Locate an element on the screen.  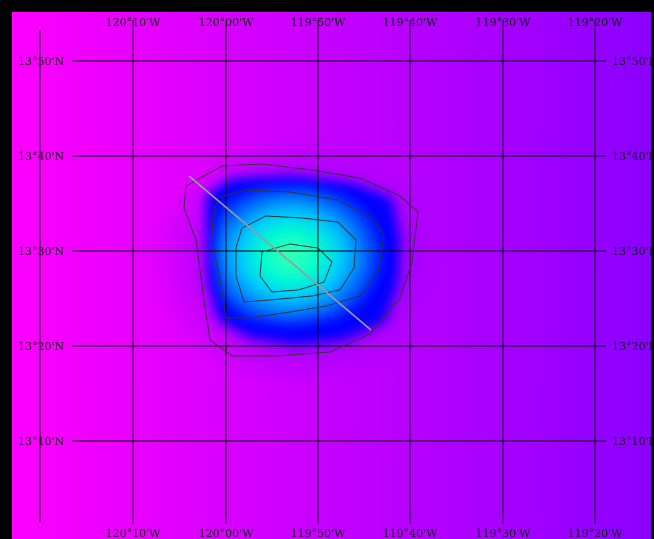
longitude-label-bottom: 119°40'W is located at coordinates (411, 533).